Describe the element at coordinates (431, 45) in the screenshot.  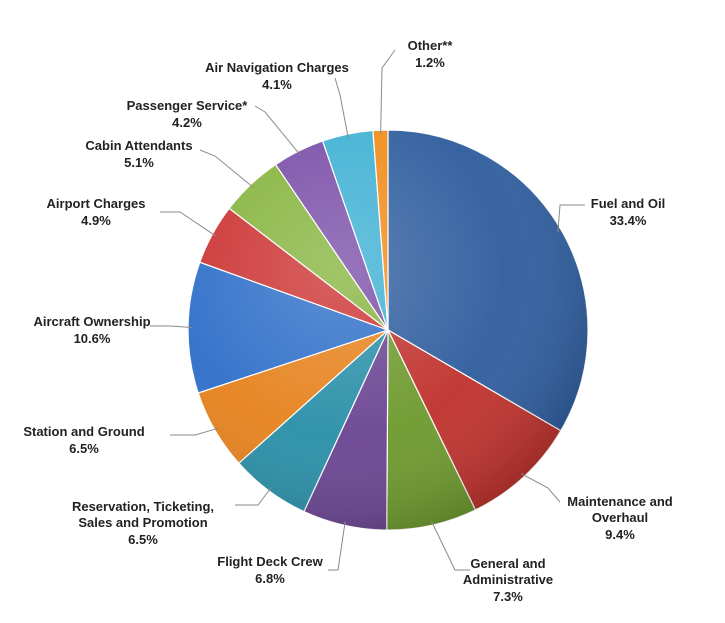
I see `label-name-other: Other**` at that location.